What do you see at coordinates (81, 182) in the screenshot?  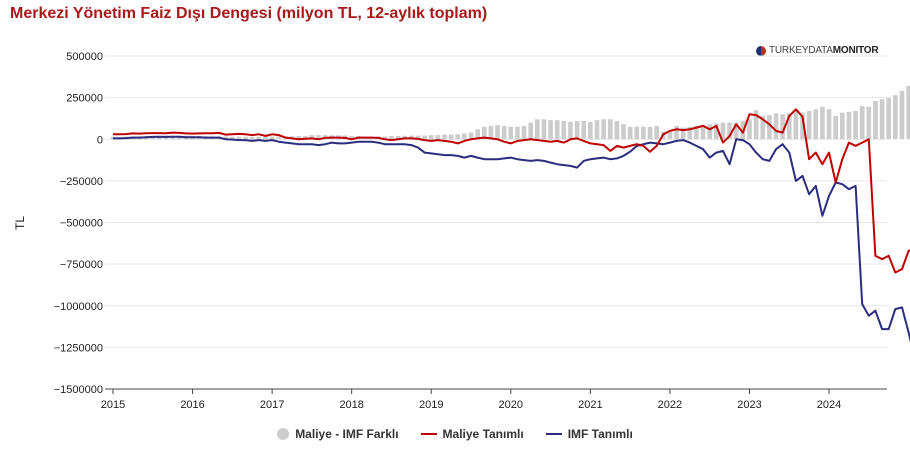 I see `y-tick-label: −250000` at bounding box center [81, 182].